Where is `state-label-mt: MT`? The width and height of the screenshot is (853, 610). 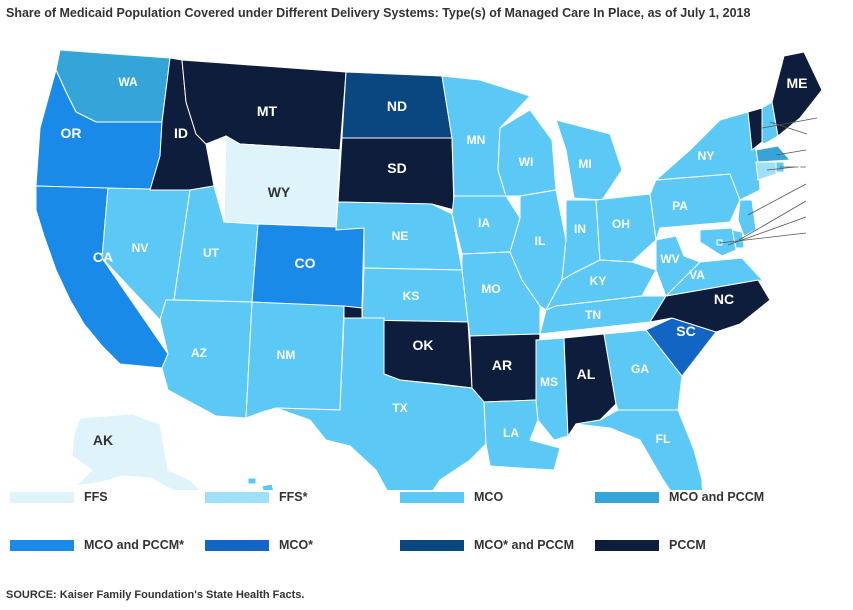
state-label-mt: MT is located at coordinates (267, 111).